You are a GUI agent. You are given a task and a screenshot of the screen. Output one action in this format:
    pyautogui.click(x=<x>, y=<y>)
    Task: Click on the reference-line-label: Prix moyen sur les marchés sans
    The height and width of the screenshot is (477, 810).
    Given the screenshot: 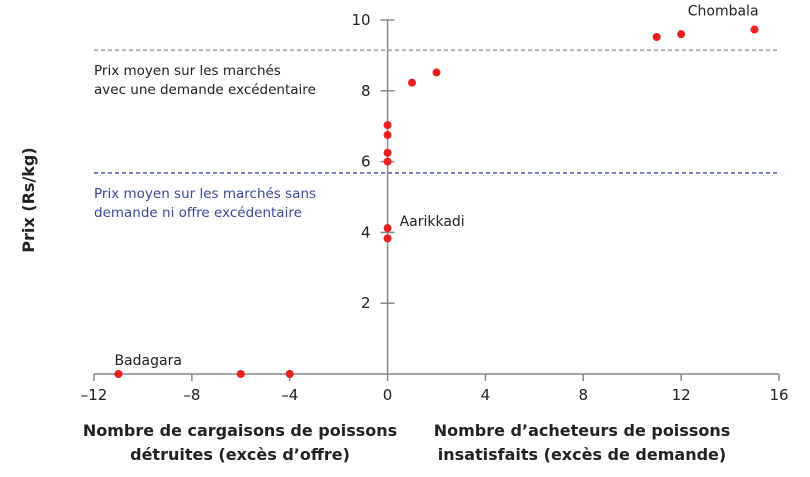 What is the action you would take?
    pyautogui.click(x=205, y=194)
    